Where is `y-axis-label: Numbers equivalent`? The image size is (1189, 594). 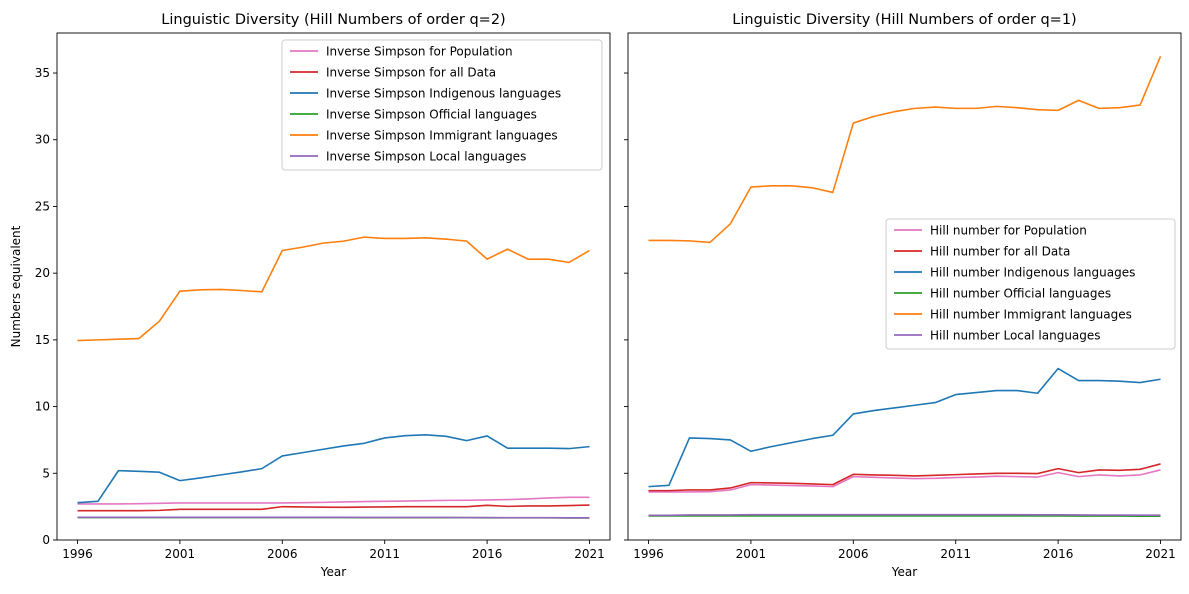 y-axis-label: Numbers equivalent is located at coordinates (16, 286).